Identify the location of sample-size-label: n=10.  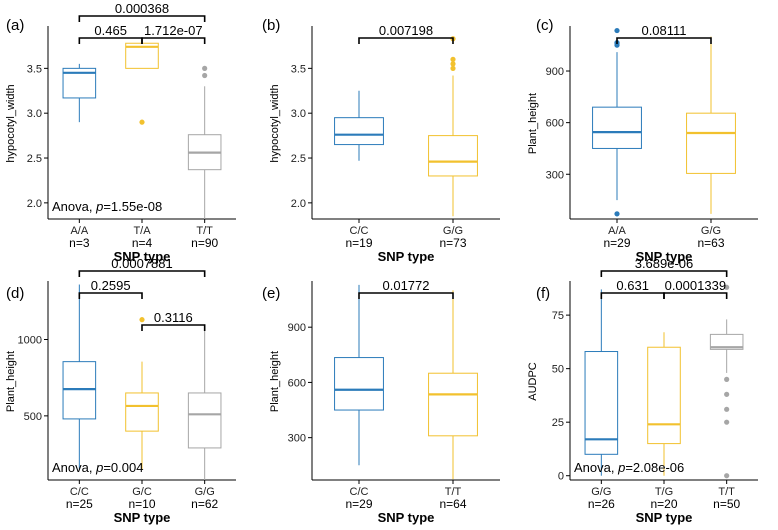
(141, 504).